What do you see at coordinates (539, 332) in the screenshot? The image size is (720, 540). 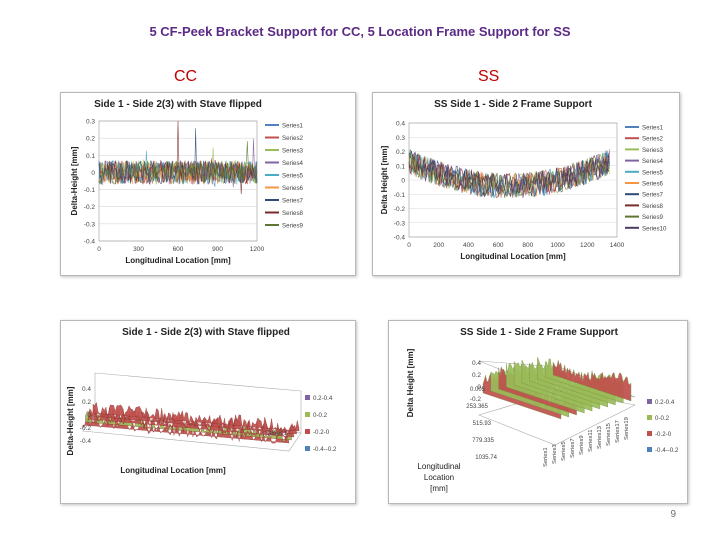 I see `chart-title: SS Side 1 - Side 2 Frame Support` at bounding box center [539, 332].